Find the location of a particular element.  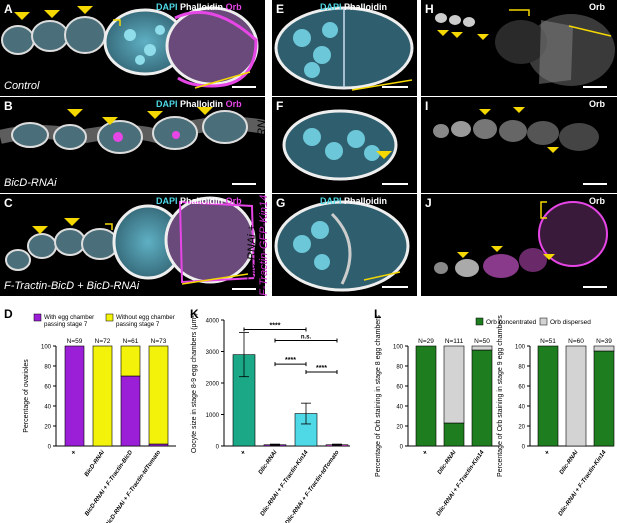

panel-a-condition: Control is located at coordinates (22, 86).